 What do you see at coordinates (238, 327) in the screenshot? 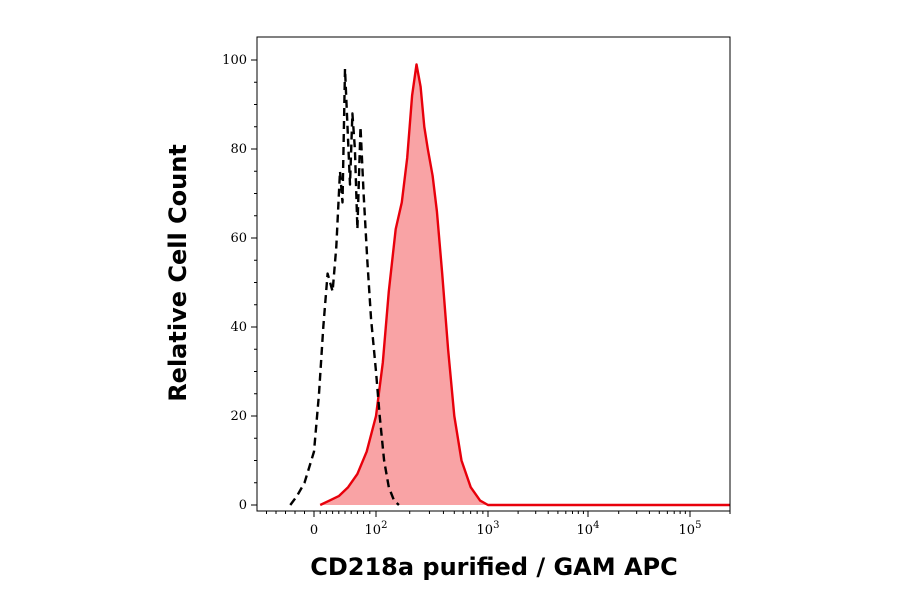
I see `y-tick-label: 40` at bounding box center [238, 327].